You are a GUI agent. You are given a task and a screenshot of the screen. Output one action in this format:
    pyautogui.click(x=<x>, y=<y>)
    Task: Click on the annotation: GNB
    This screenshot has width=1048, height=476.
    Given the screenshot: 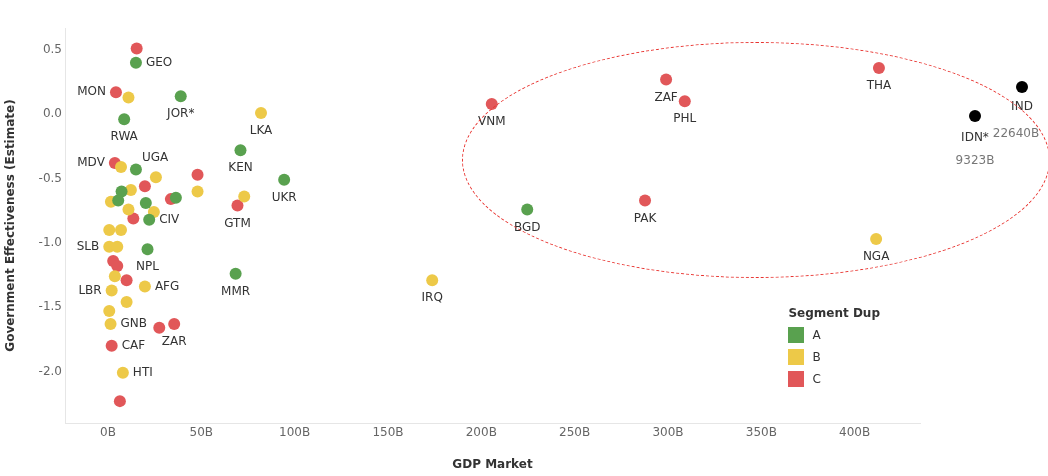 What is the action you would take?
    pyautogui.click(x=134, y=323)
    